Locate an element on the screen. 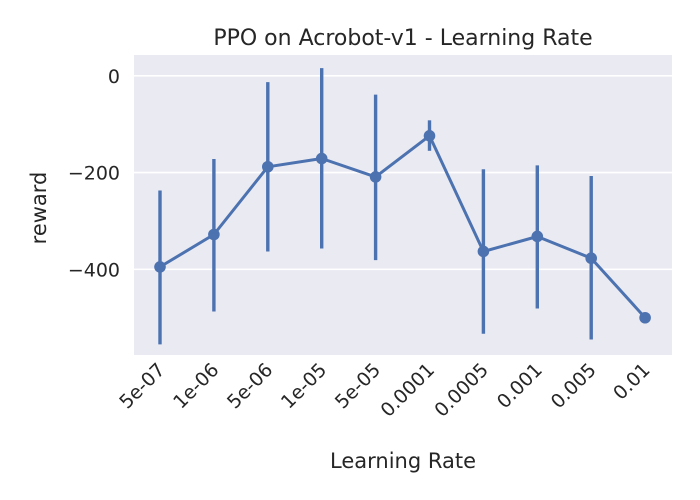 The height and width of the screenshot is (500, 700). x-tick-label: 0.01 is located at coordinates (631, 381).